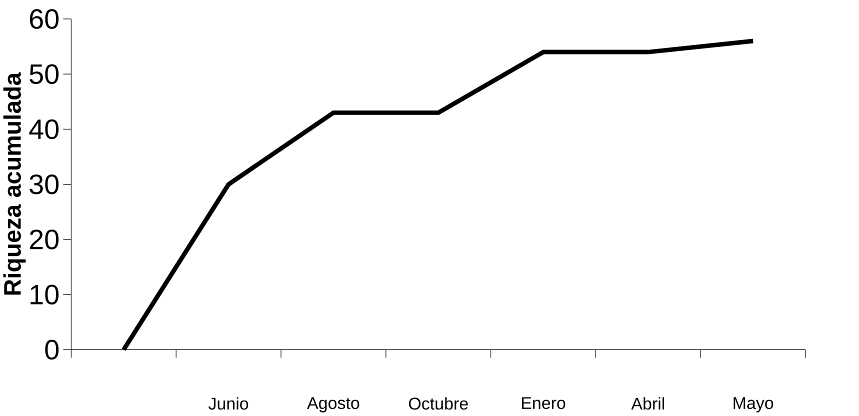 The width and height of the screenshot is (859, 416). What do you see at coordinates (14, 183) in the screenshot?
I see `y-axis-title: Riqueza acumulada` at bounding box center [14, 183].